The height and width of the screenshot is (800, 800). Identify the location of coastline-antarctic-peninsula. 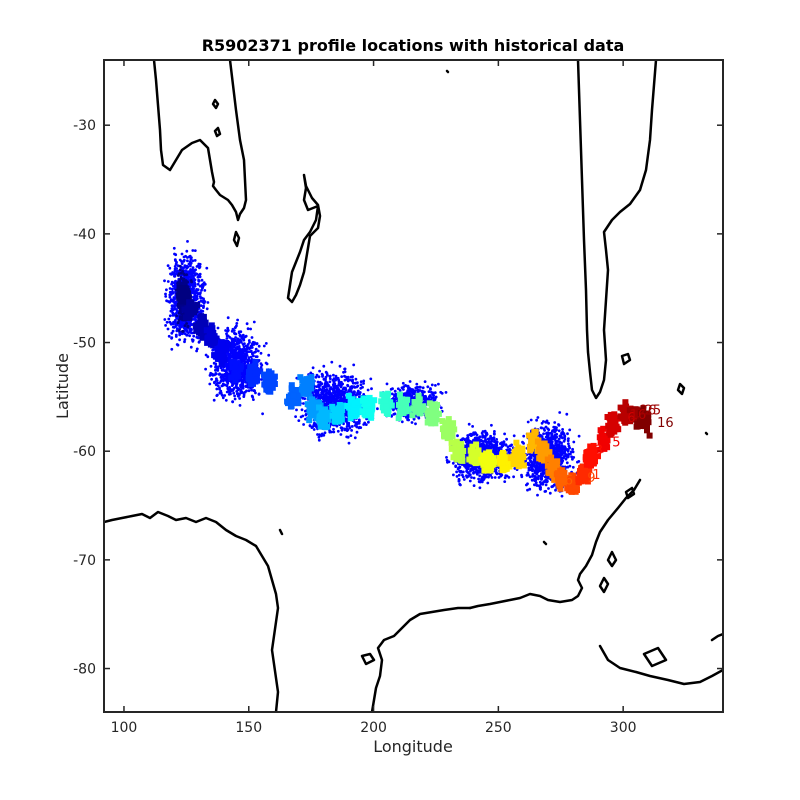
(555, 544).